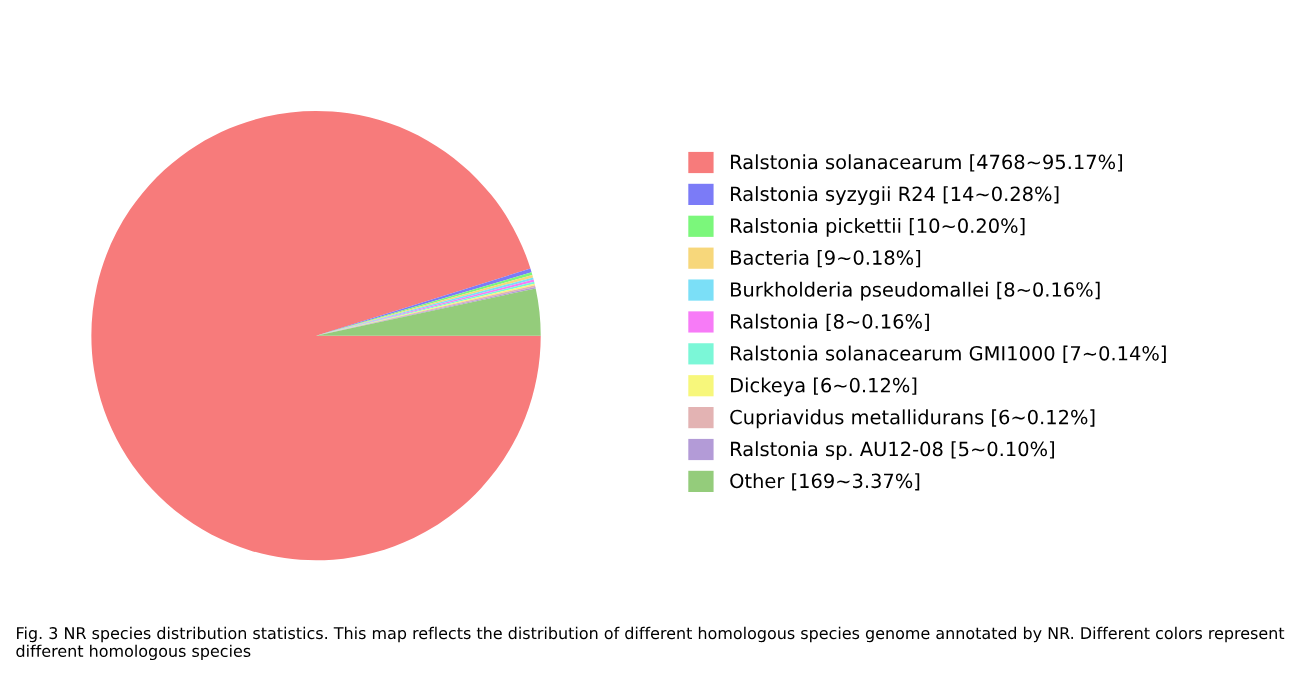 This screenshot has width=1290, height=685. Describe the element at coordinates (650, 643) in the screenshot. I see `caption: Fig. 3 NR species distribution statistics. This map reflects the distribution of different homologous species genome annotated by NR. Different colors represent different homologous species` at that location.